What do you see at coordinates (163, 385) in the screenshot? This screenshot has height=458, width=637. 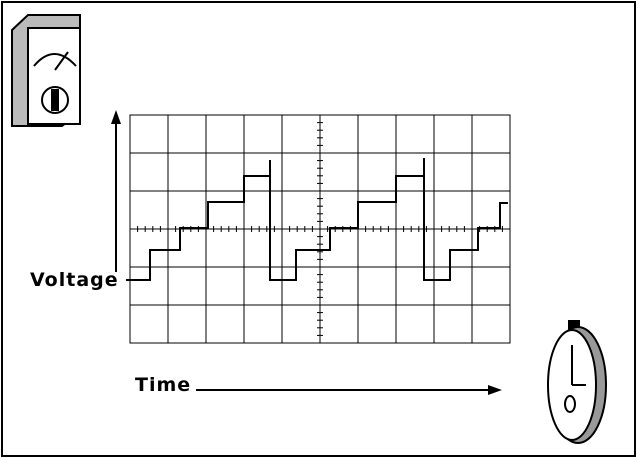 I see `time-label: Time` at bounding box center [163, 385].